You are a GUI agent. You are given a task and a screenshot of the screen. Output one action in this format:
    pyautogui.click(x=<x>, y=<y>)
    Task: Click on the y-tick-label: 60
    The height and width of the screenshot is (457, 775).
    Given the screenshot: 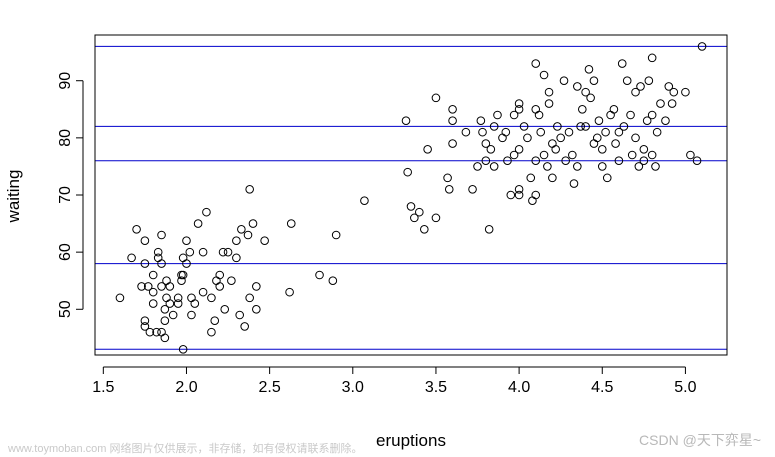 What is the action you would take?
    pyautogui.click(x=65, y=252)
    